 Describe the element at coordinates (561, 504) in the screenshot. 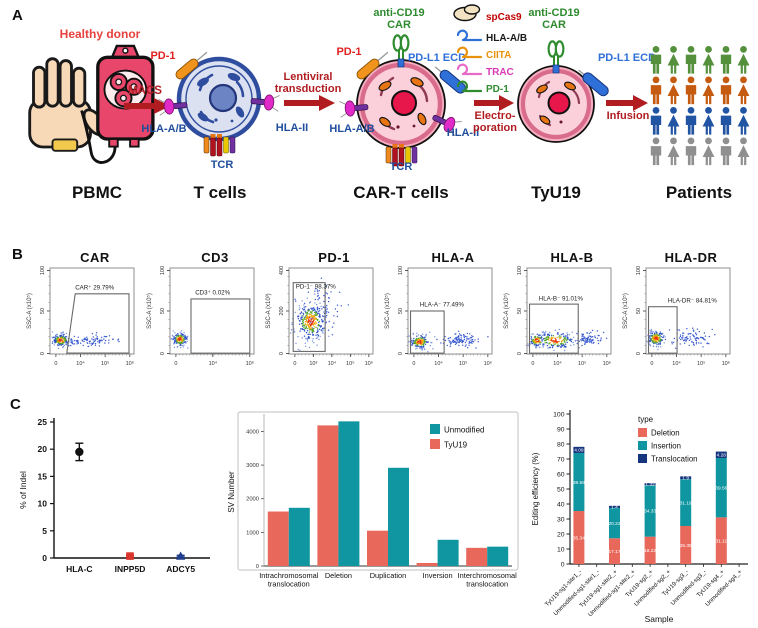

I see `svg-text: 40` at that location.